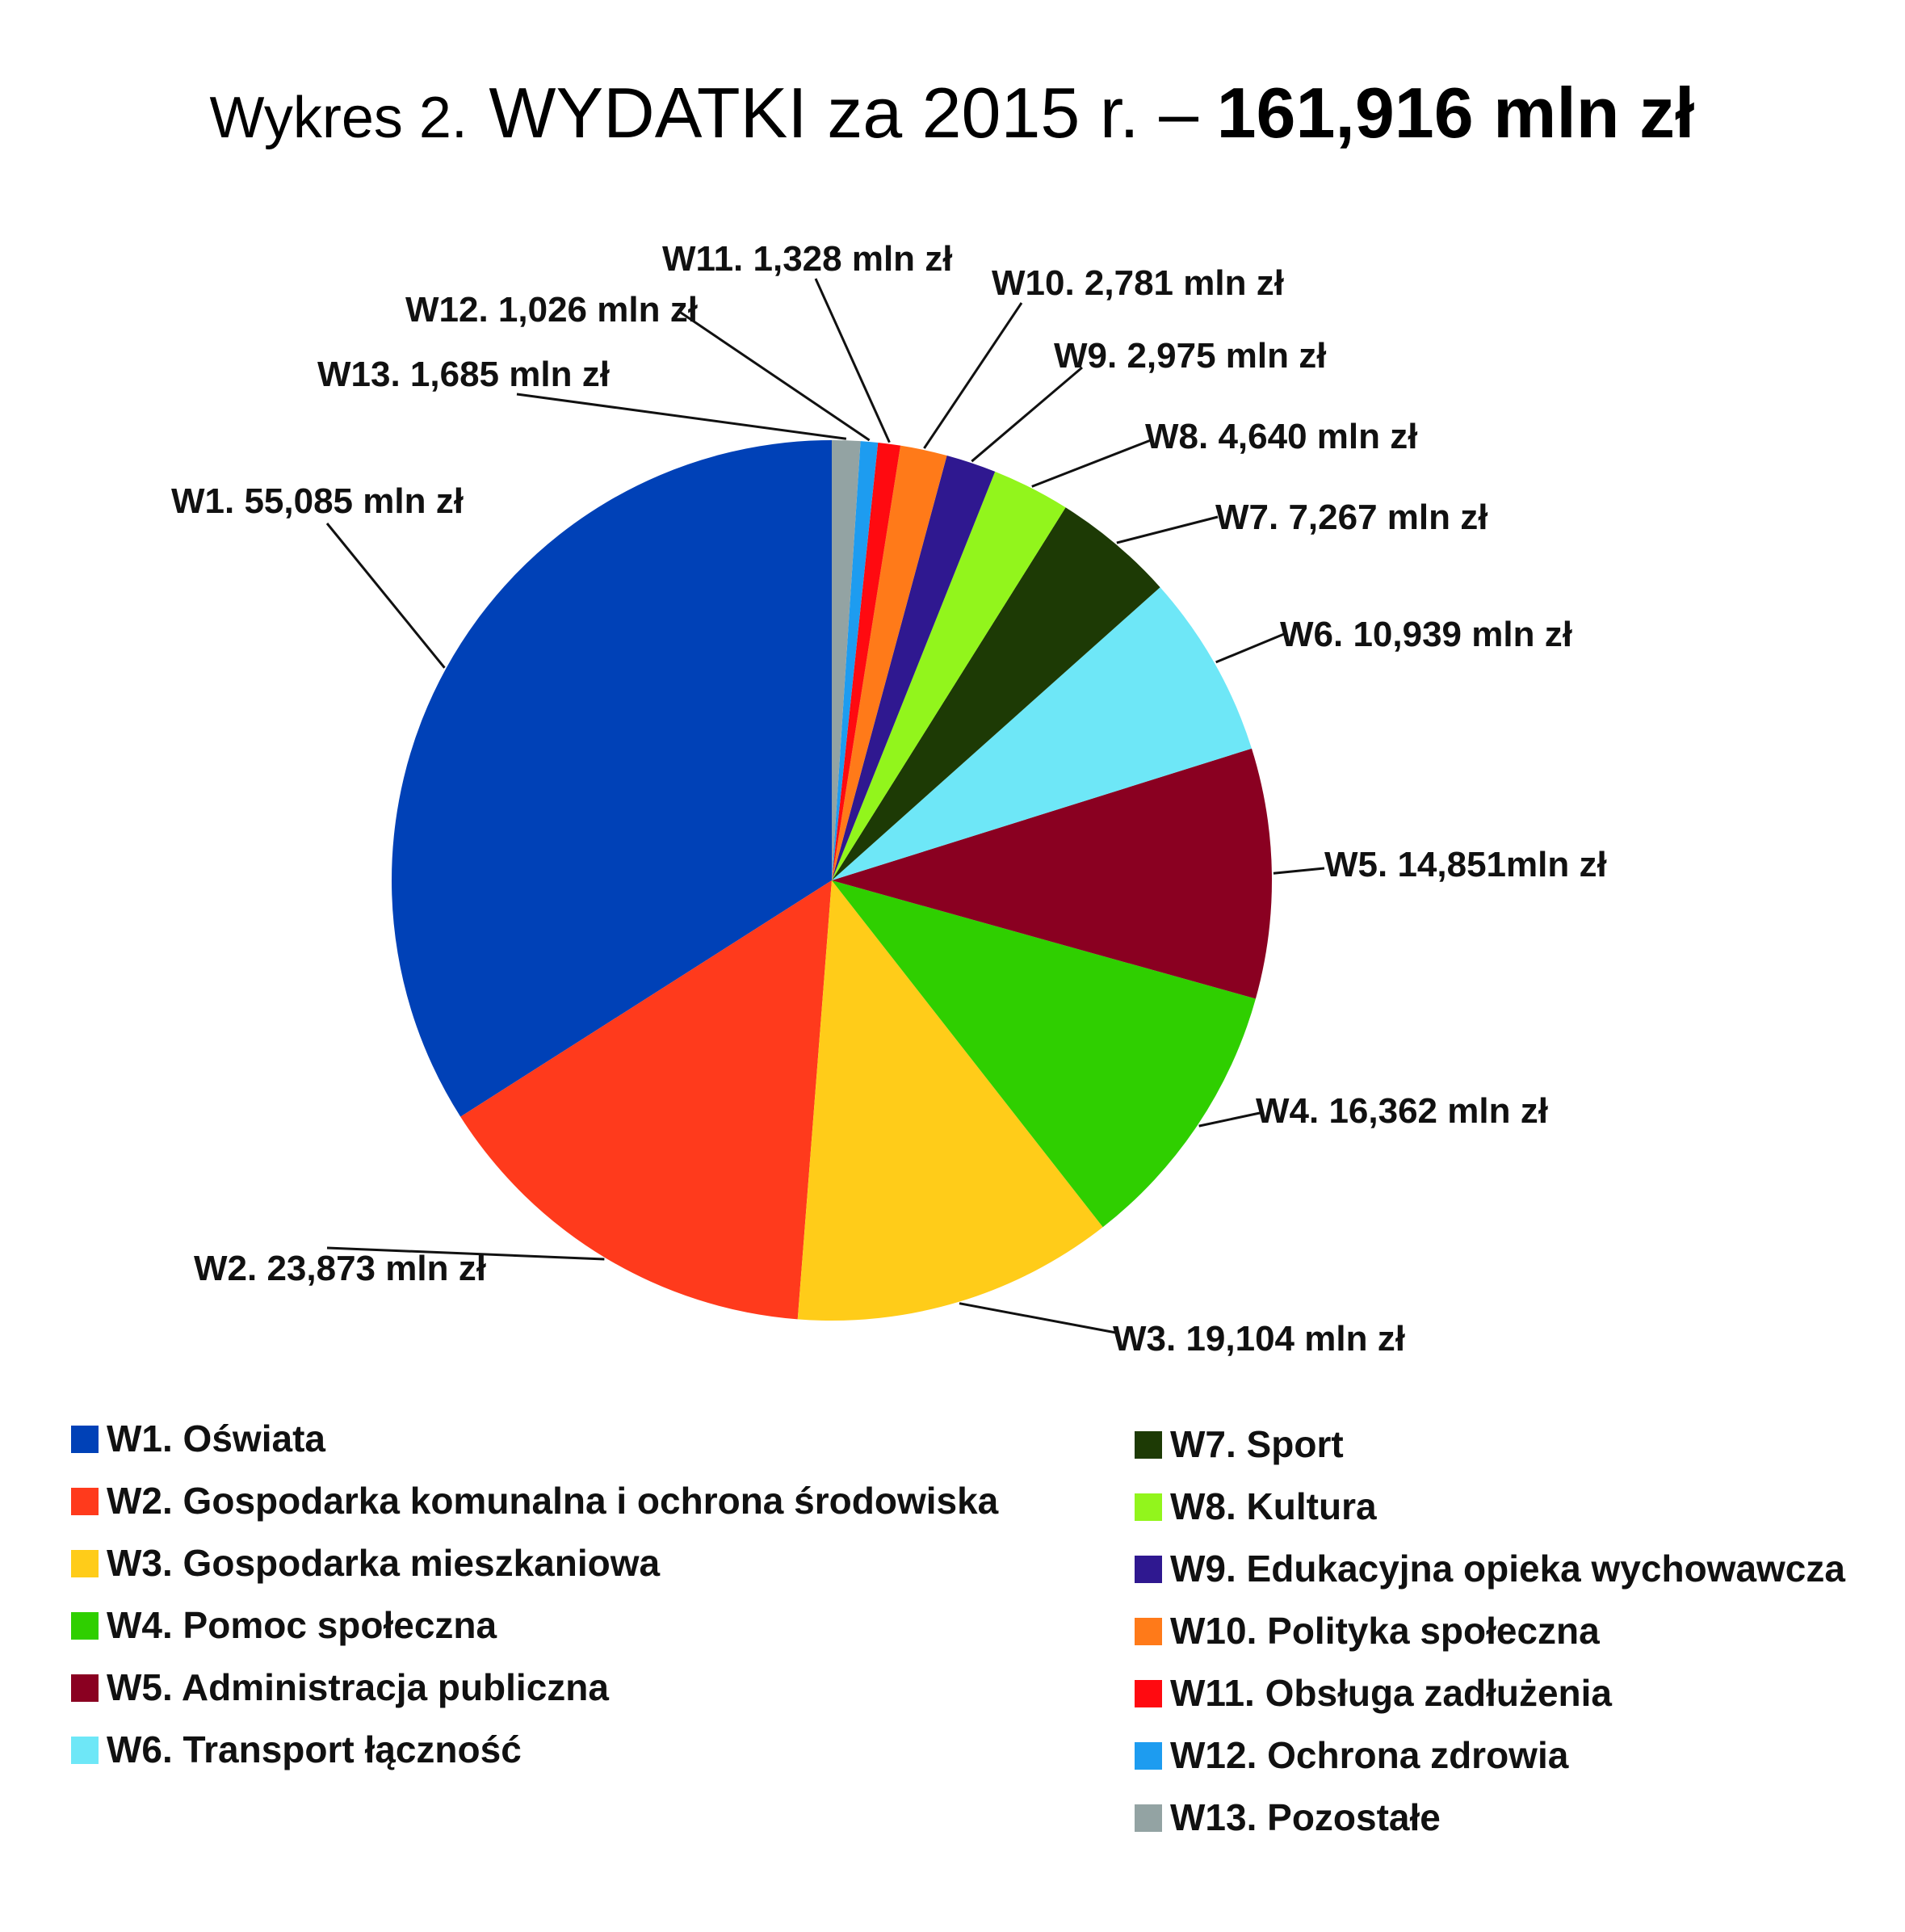 Image resolution: width=1905 pixels, height=1932 pixels. What do you see at coordinates (551, 310) in the screenshot?
I see `slice-label-w12: W12. 1,026 mln zł` at bounding box center [551, 310].